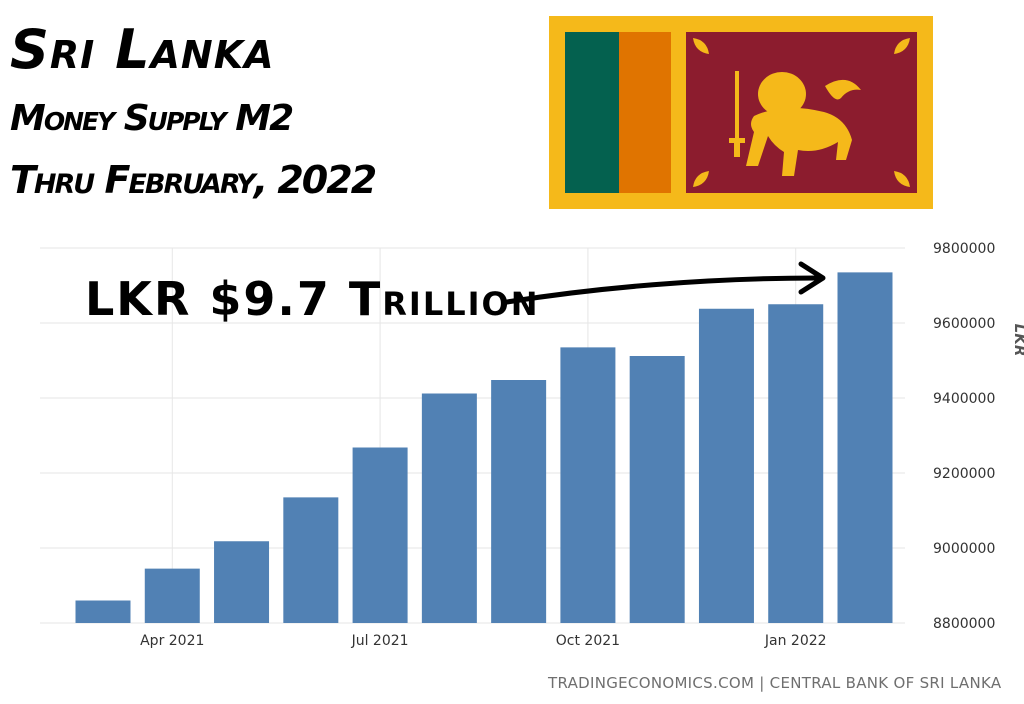 The width and height of the screenshot is (1024, 704). What do you see at coordinates (964, 624) in the screenshot?
I see `y-tick-label: 8800000` at bounding box center [964, 624].